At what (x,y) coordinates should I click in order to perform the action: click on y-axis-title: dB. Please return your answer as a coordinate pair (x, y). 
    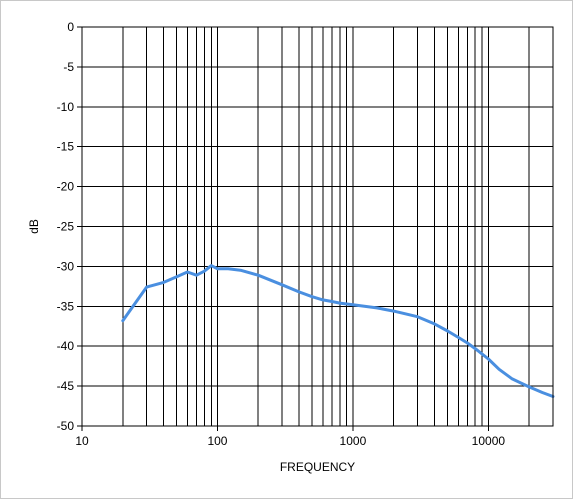
    Looking at the image, I should click on (34, 226).